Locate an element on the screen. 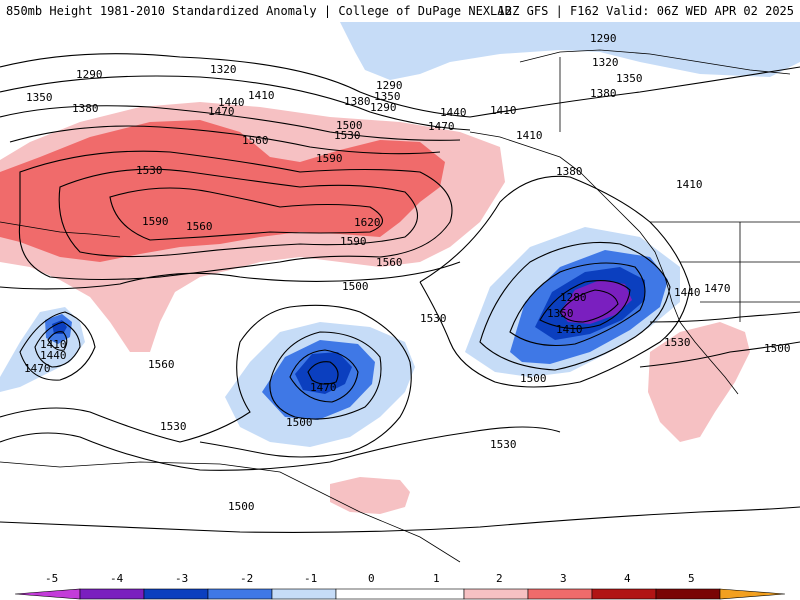 The height and width of the screenshot is (600, 800). colorbar-tick-label: -4 is located at coordinates (117, 578).